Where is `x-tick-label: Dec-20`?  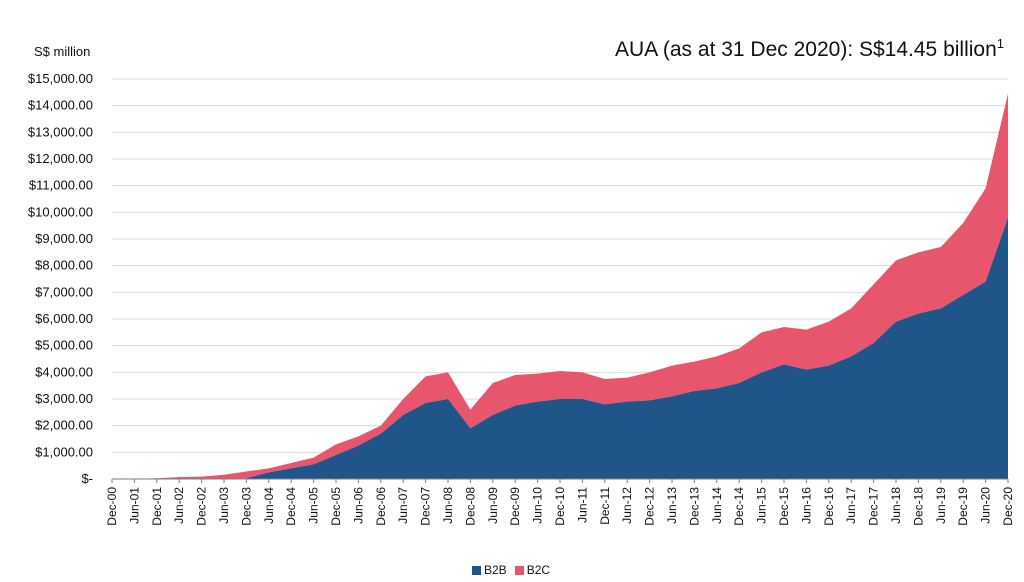 x-tick-label: Dec-20 is located at coordinates (1008, 506).